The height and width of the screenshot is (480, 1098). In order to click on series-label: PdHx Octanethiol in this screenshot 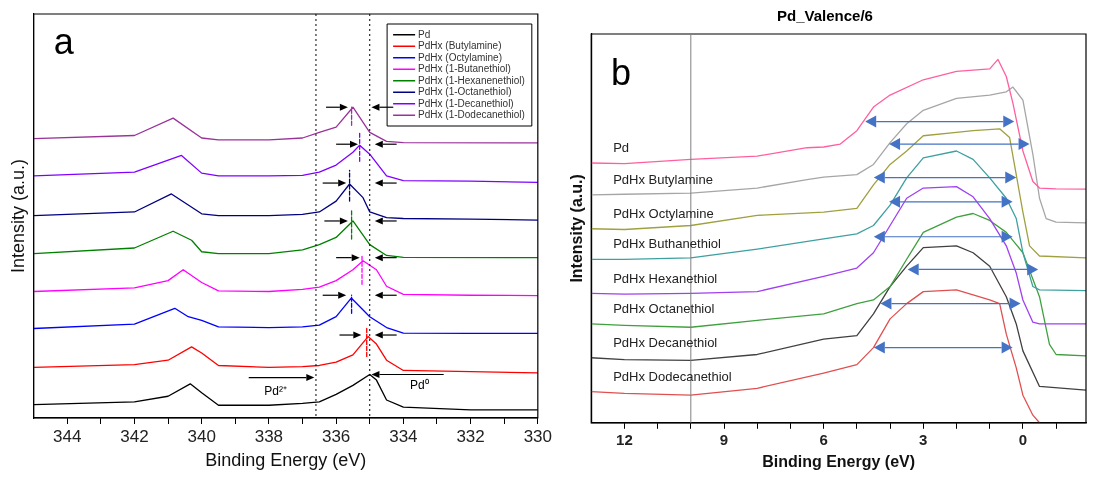, I will do `click(664, 309)`.